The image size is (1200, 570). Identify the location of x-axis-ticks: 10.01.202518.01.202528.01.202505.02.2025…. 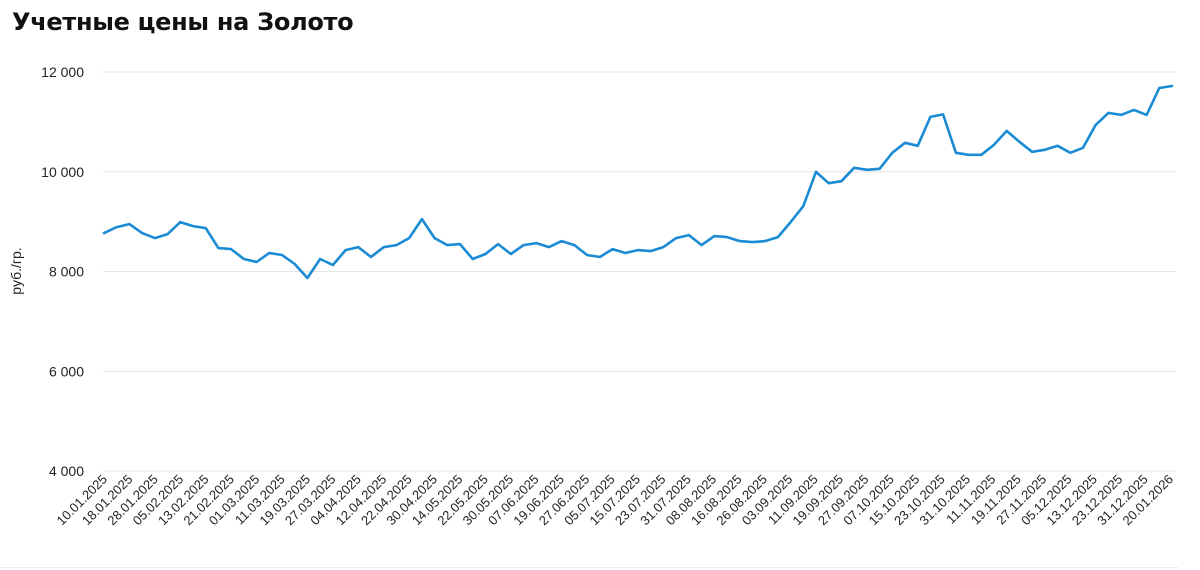
(614, 500).